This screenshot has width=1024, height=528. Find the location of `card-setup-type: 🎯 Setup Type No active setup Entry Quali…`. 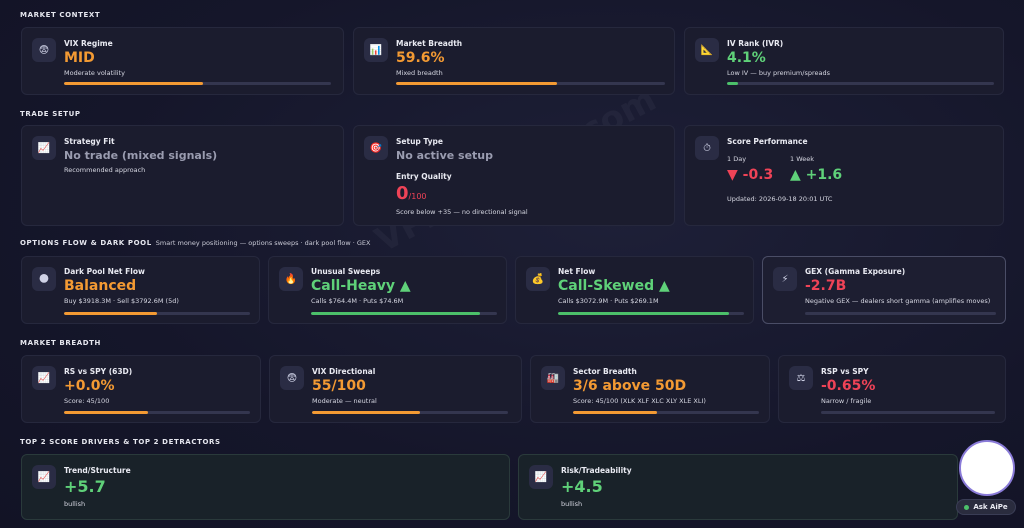

card-setup-type: 🎯 Setup Type No active setup Entry Quali… is located at coordinates (514, 175).